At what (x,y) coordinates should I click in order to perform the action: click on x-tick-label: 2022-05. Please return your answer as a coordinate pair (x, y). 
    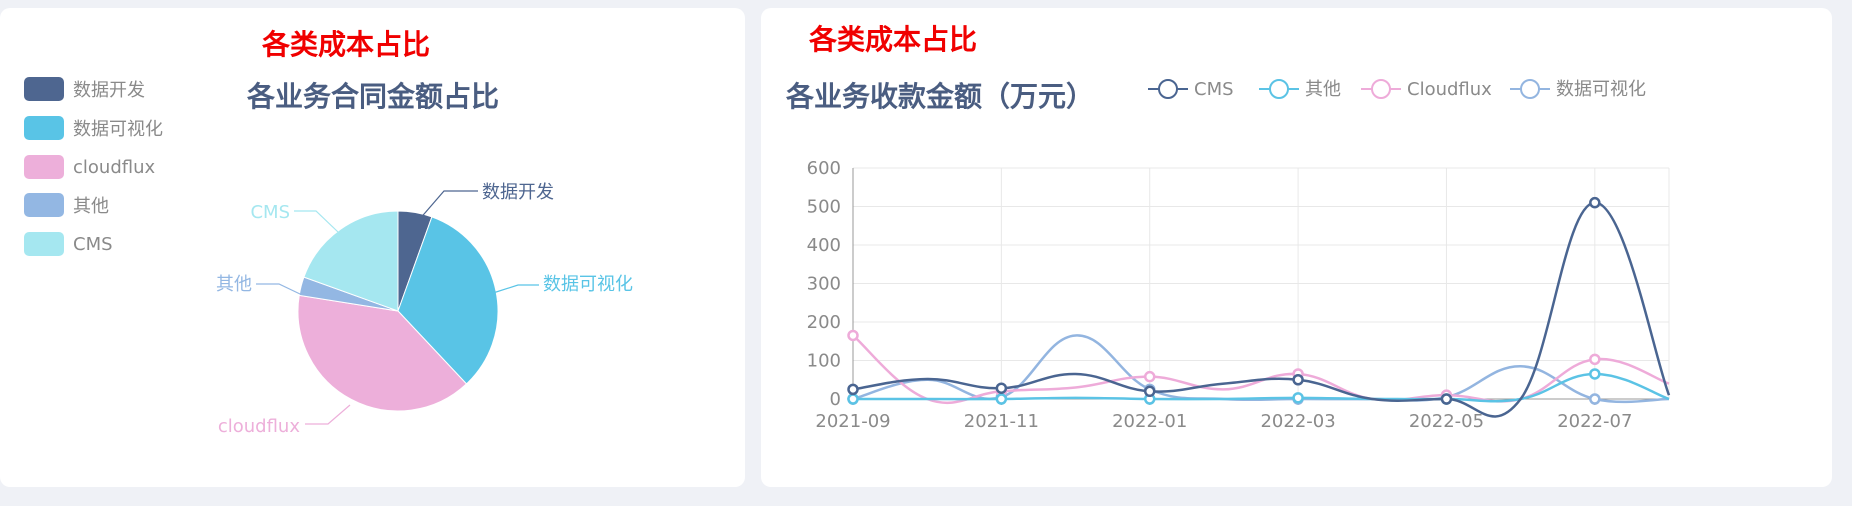
    Looking at the image, I should click on (1446, 421).